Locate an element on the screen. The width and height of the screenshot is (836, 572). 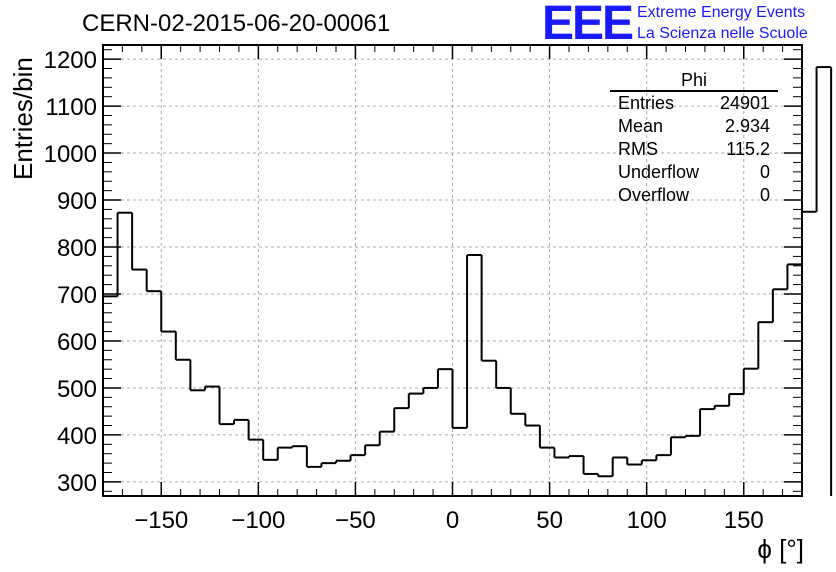
y-tick-label: 1000 is located at coordinates (70, 154).